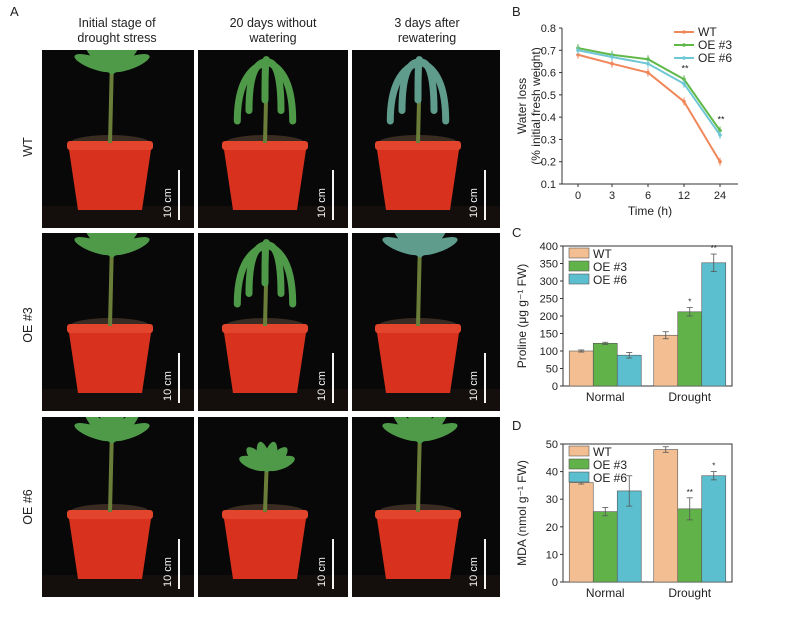 The image size is (800, 624). Describe the element at coordinates (549, 247) in the screenshot. I see `y-tick-label: 400` at that location.